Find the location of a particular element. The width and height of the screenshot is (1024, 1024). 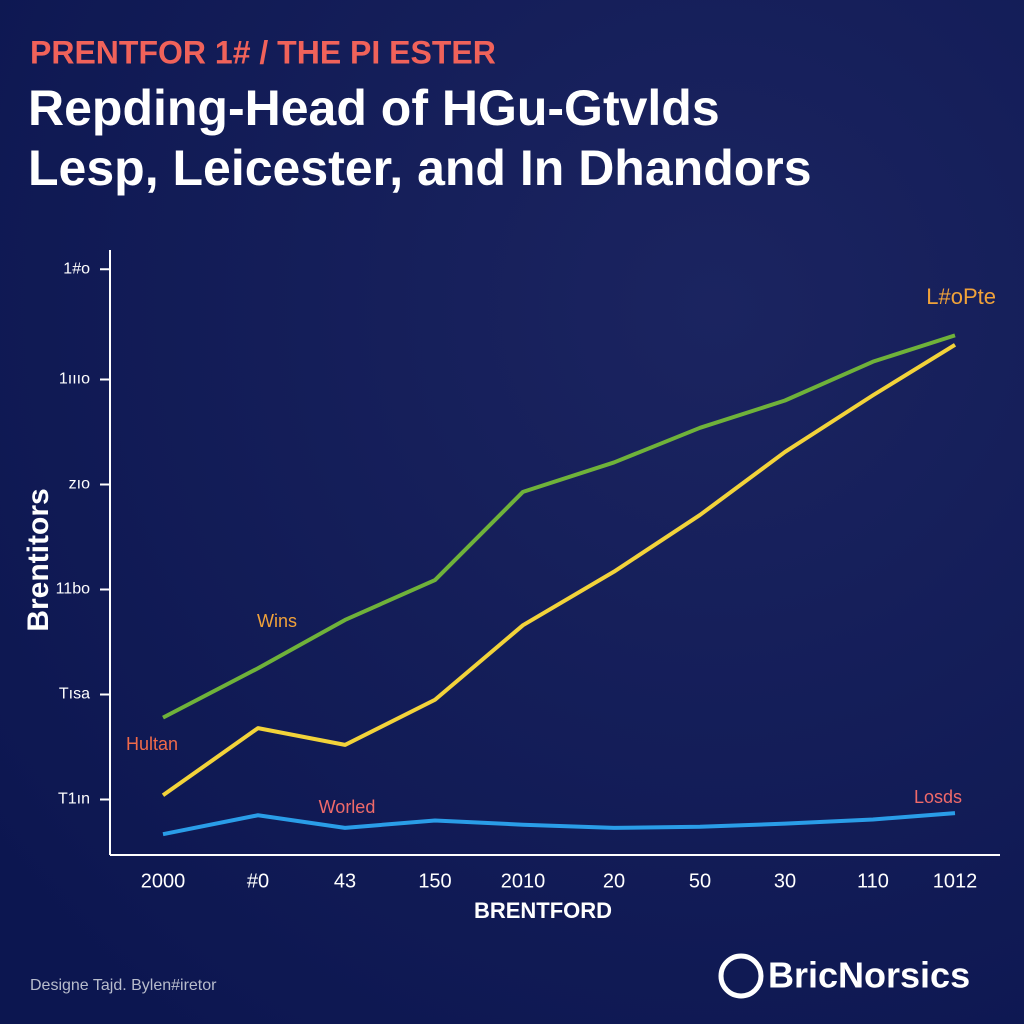

series-label: Wins is located at coordinates (277, 621).